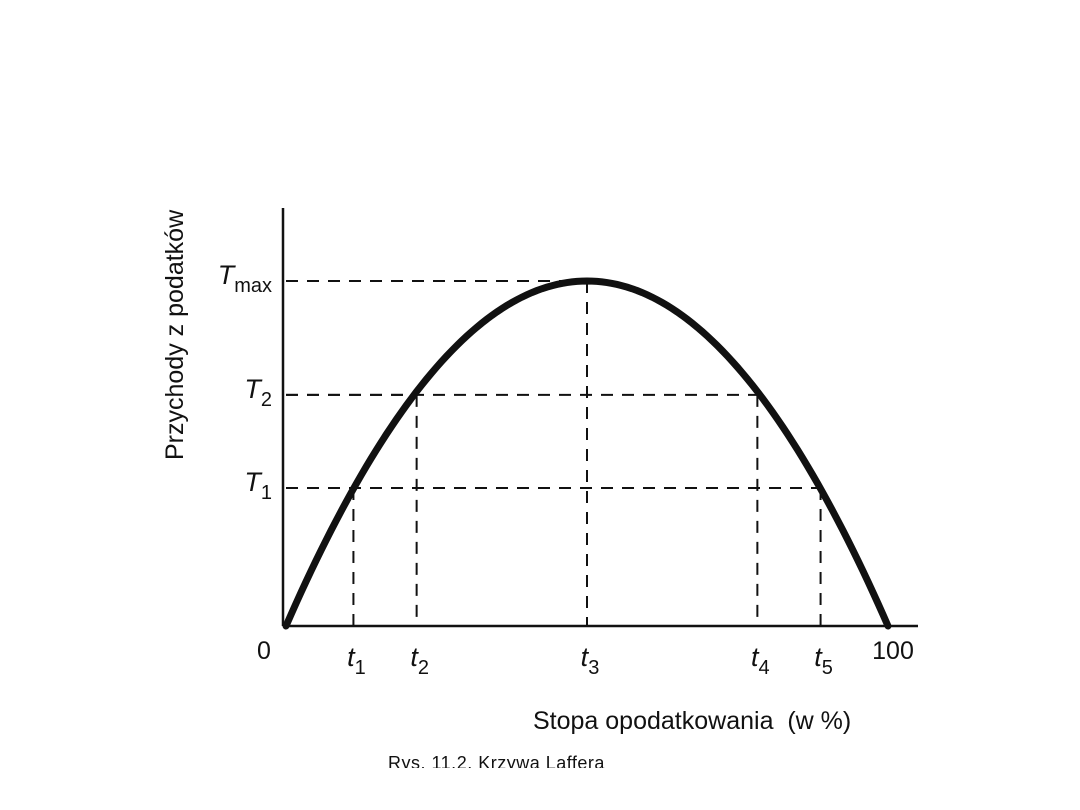 The width and height of the screenshot is (1080, 810). Describe the element at coordinates (496, 760) in the screenshot. I see `figure-caption: Rys. 11.2. Krzywa Laffera` at that location.